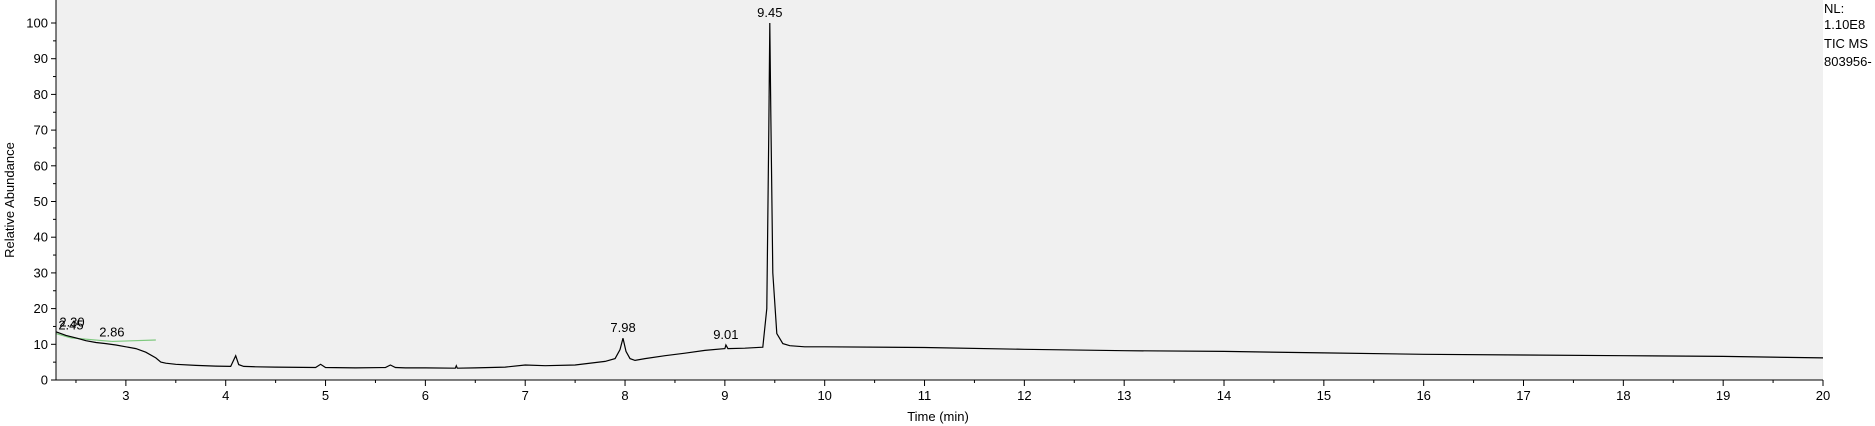 The width and height of the screenshot is (1875, 426). What do you see at coordinates (41, 165) in the screenshot?
I see `y-tick-label: 60` at bounding box center [41, 165].